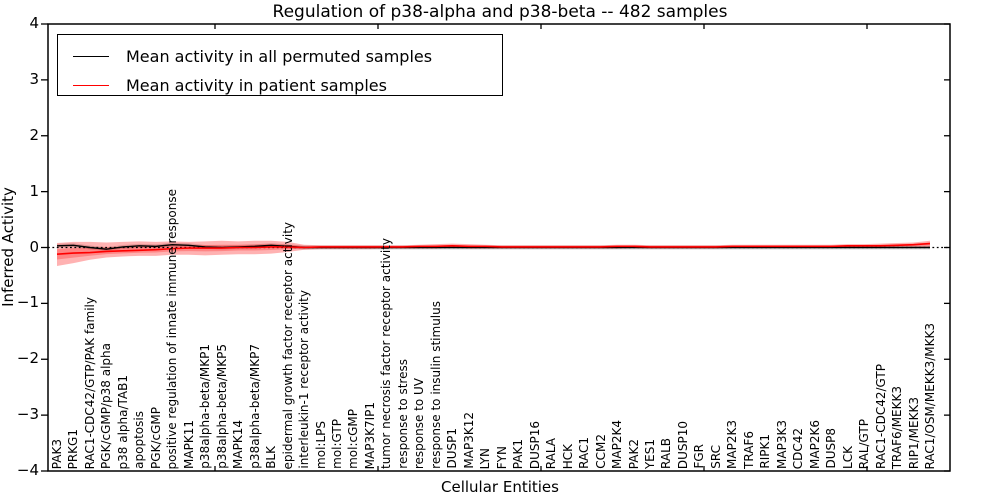 The image size is (1000, 500). What do you see at coordinates (435, 385) in the screenshot?
I see `x-tick-label: response to insulin stimulus` at bounding box center [435, 385].